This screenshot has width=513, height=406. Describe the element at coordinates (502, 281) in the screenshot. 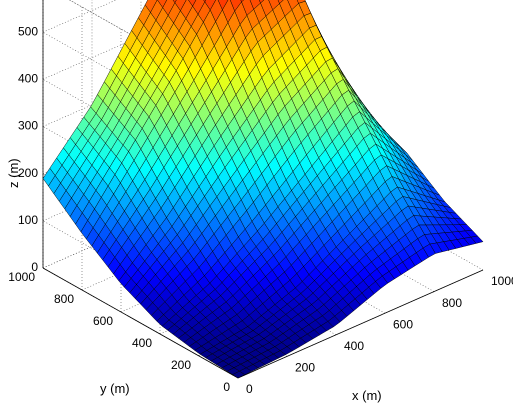

I see `x-tick-label: 1000` at that location.